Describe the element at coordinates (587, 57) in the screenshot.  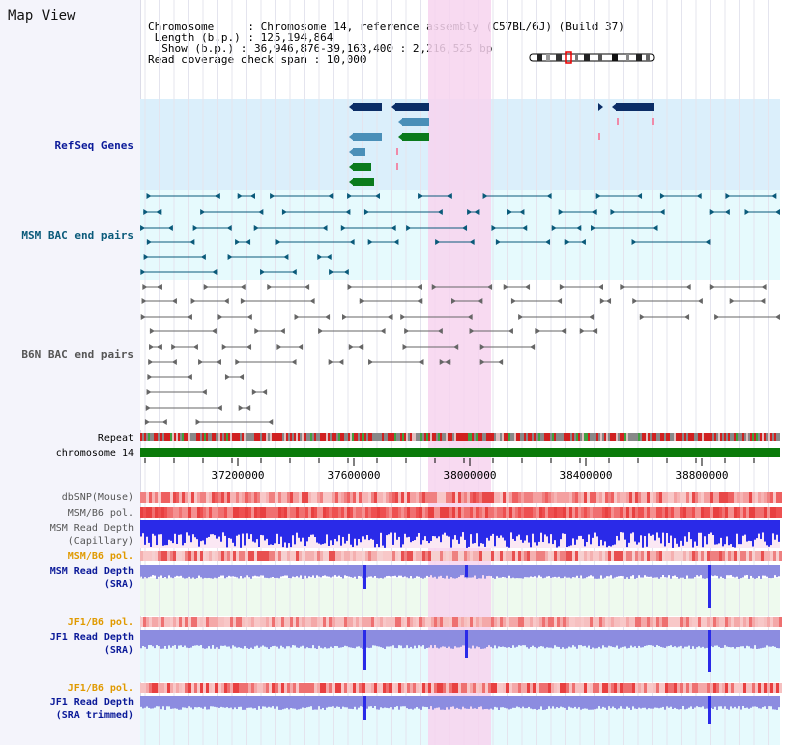
I see `ideogram-band` at that location.